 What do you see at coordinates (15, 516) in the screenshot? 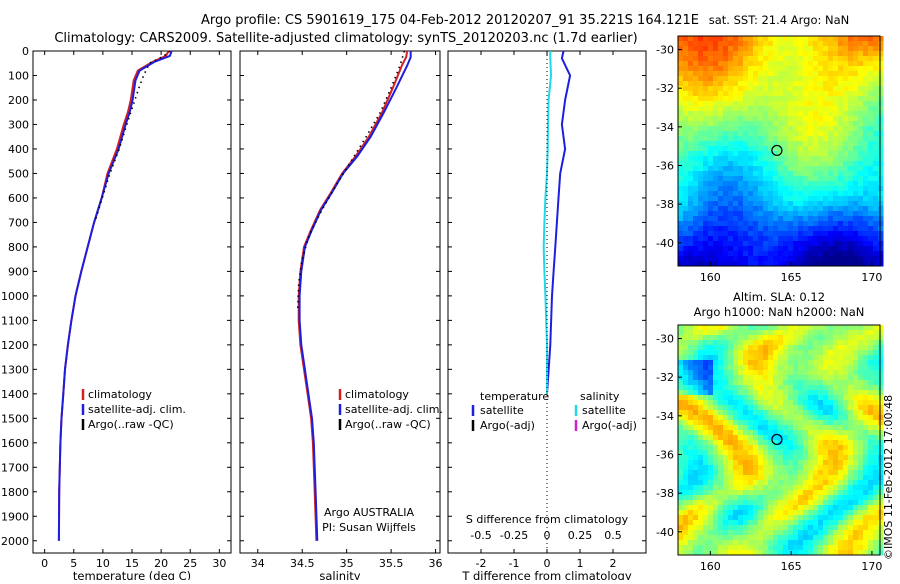
I see `depth-tick-label: 1900` at bounding box center [15, 516].